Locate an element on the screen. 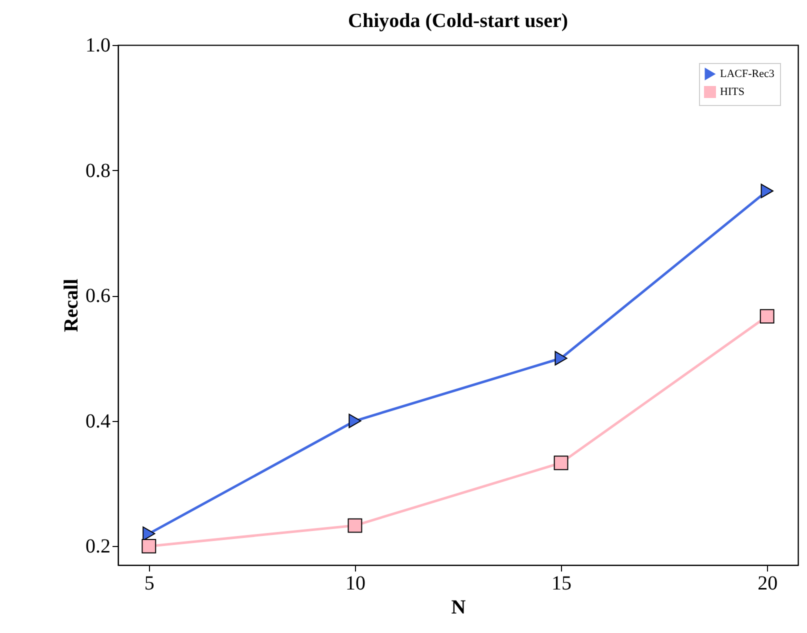 This screenshot has width=807, height=633. x-tick-label: 5 is located at coordinates (149, 583).